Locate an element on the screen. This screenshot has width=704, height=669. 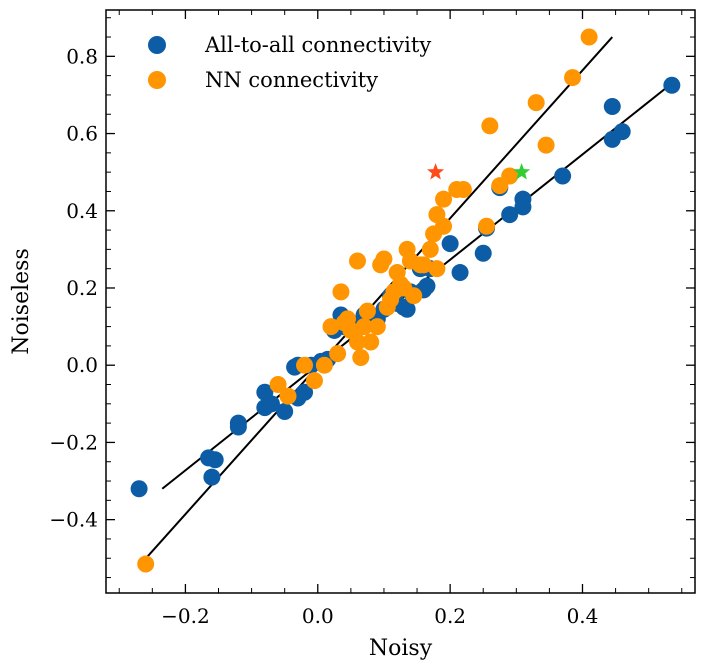
legend: All-to-all connectivity NN connectivity is located at coordinates (289, 62).